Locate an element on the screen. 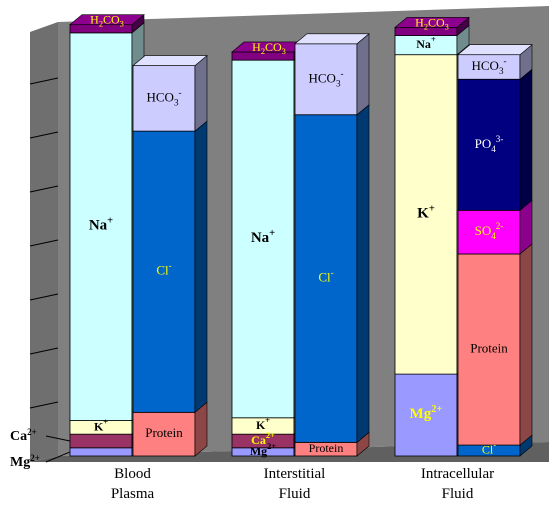 The width and height of the screenshot is (549, 510). bar-k is located at coordinates (426, 214).